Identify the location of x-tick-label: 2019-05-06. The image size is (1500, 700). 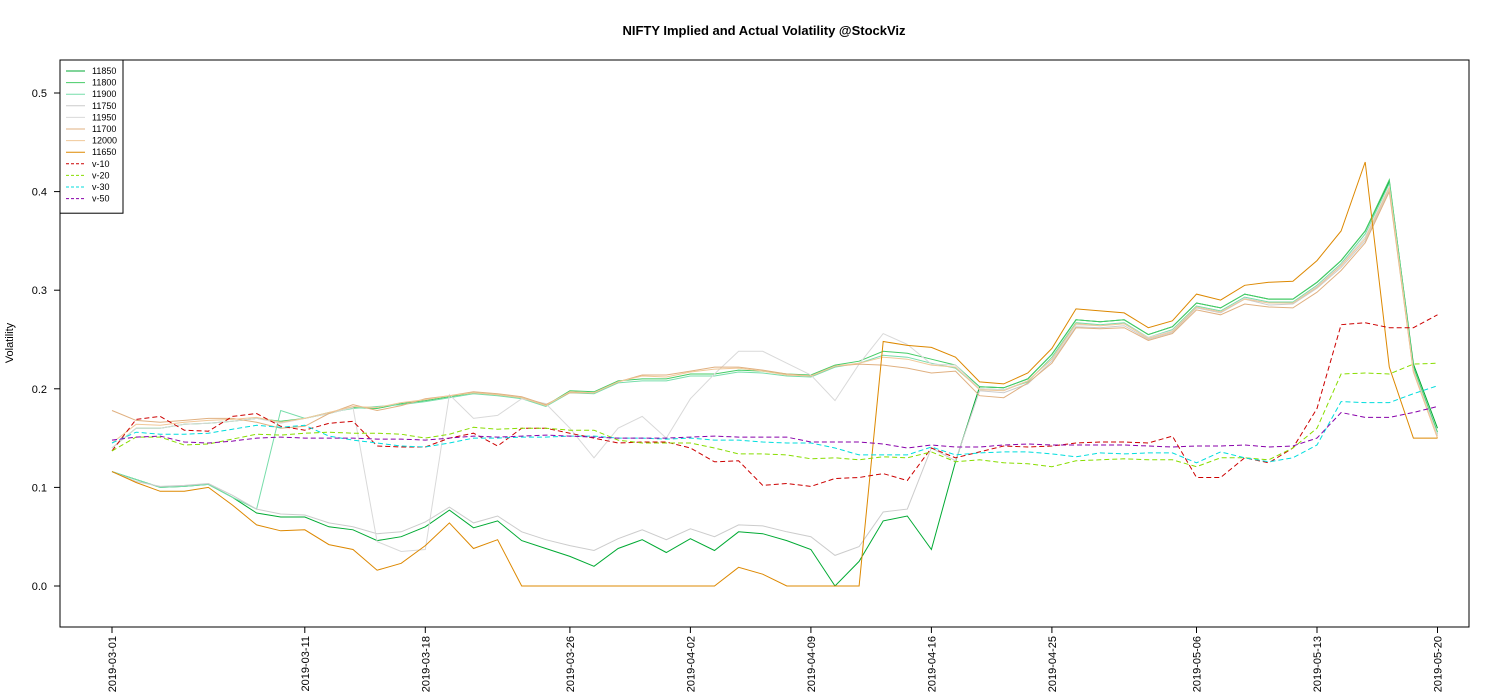
(1198, 664).